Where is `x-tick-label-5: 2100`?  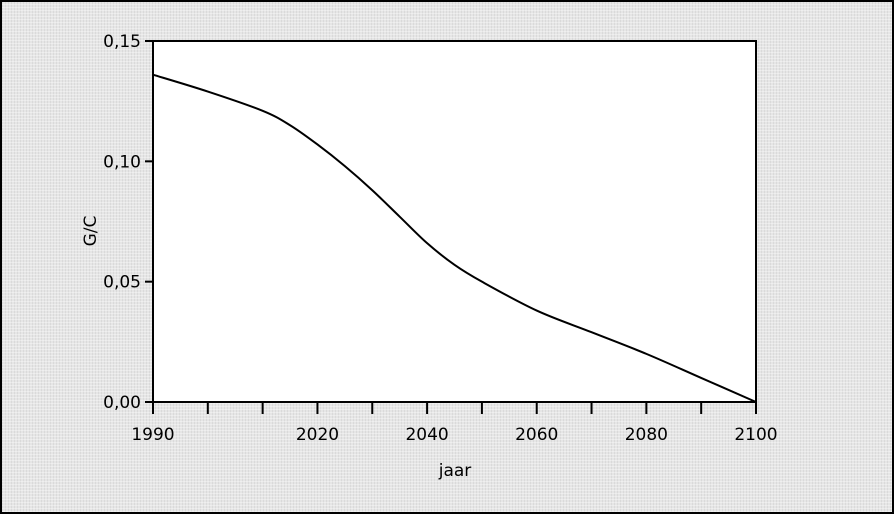
x-tick-label-5: 2100 is located at coordinates (755, 435).